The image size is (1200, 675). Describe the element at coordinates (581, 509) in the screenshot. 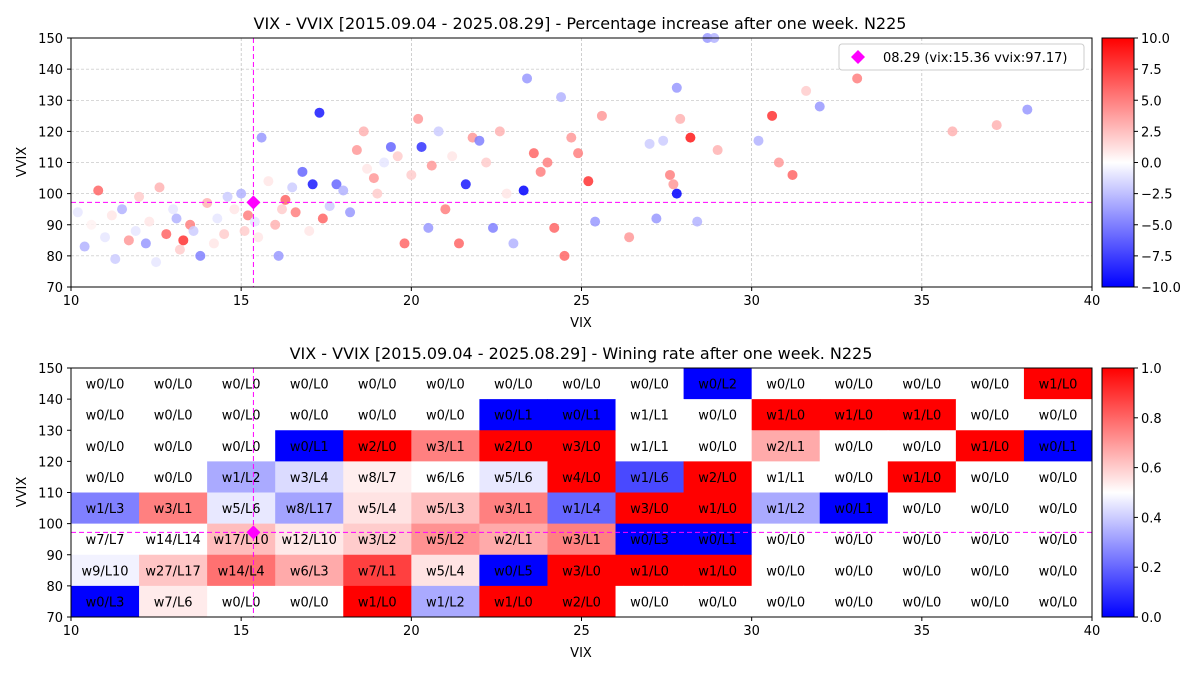

I see `heatmap-cell-label: w1/L4` at that location.